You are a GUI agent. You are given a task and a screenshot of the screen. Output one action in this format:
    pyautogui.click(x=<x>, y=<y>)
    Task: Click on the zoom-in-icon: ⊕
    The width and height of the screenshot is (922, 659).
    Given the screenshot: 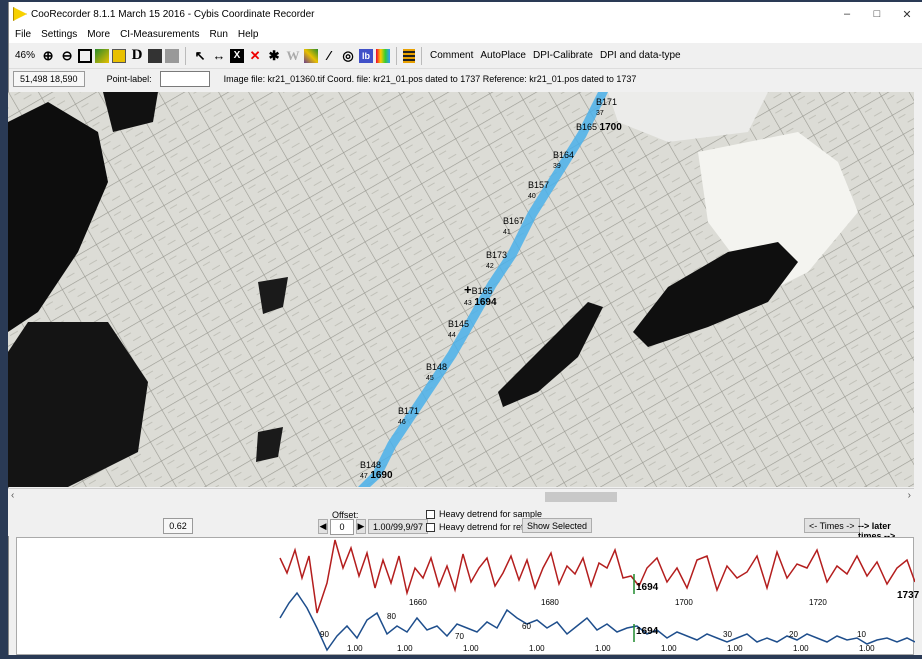 What is the action you would take?
    pyautogui.click(x=48, y=55)
    